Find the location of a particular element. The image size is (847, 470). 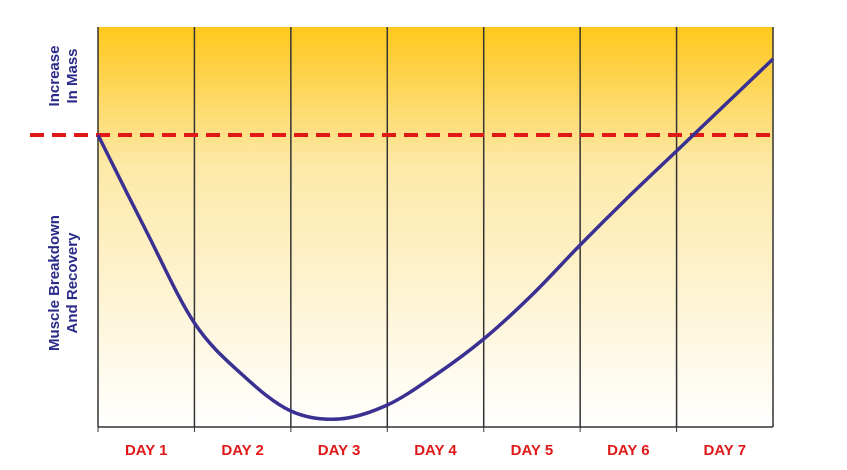

zone-label: Muscle Breakdown is located at coordinates (54, 283).